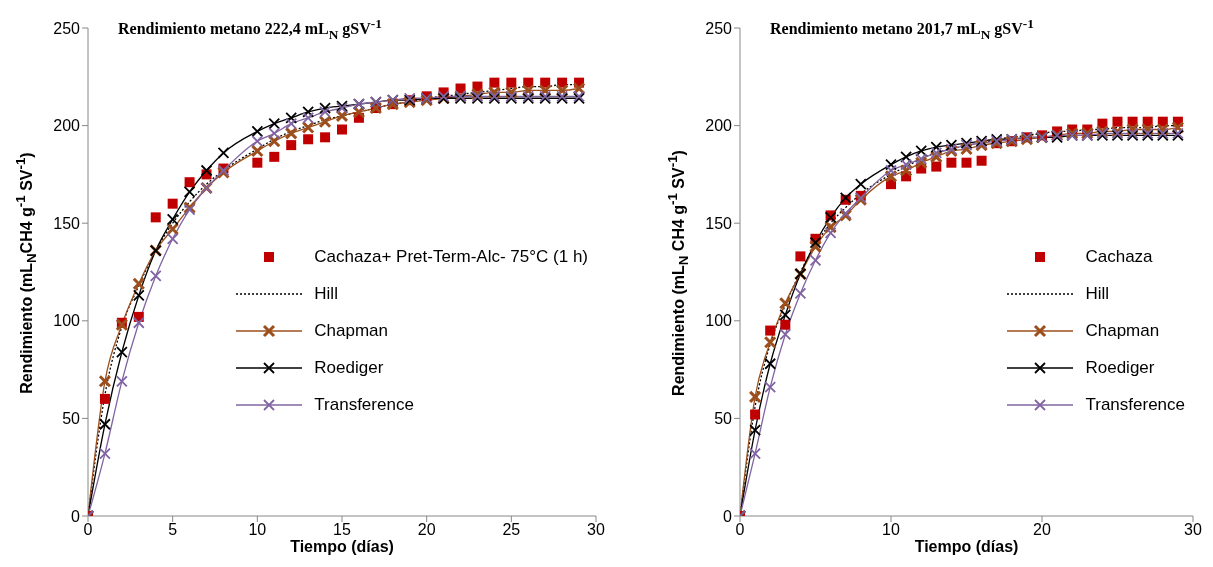  Describe the element at coordinates (511, 530) in the screenshot. I see `x-tick-label: 25` at that location.